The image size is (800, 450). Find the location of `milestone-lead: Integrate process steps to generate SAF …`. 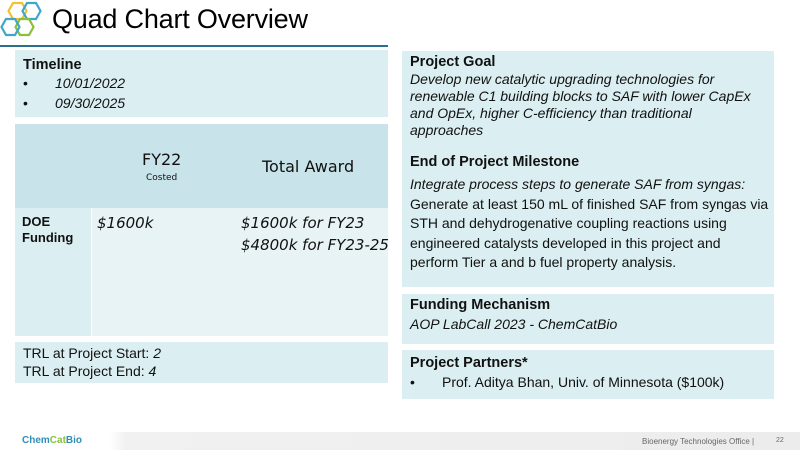

milestone-lead: Integrate process steps to generate SAF … is located at coordinates (578, 184).